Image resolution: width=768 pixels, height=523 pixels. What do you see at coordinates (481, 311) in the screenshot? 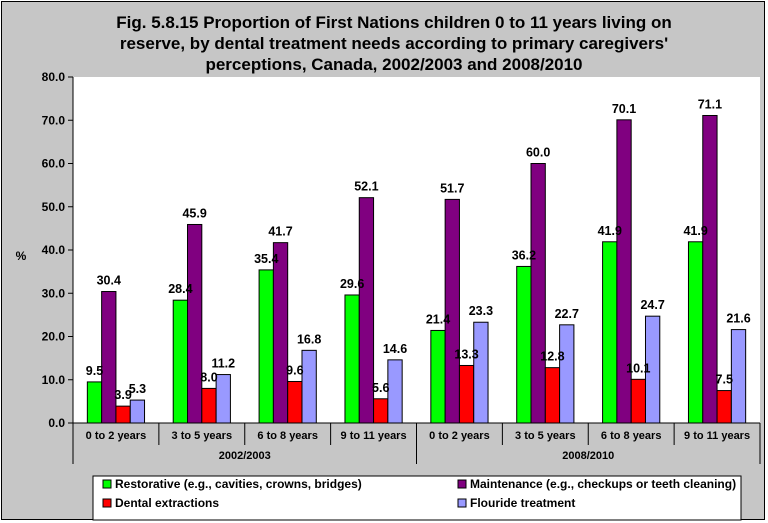
I see `data-label: 23.3` at bounding box center [481, 311].